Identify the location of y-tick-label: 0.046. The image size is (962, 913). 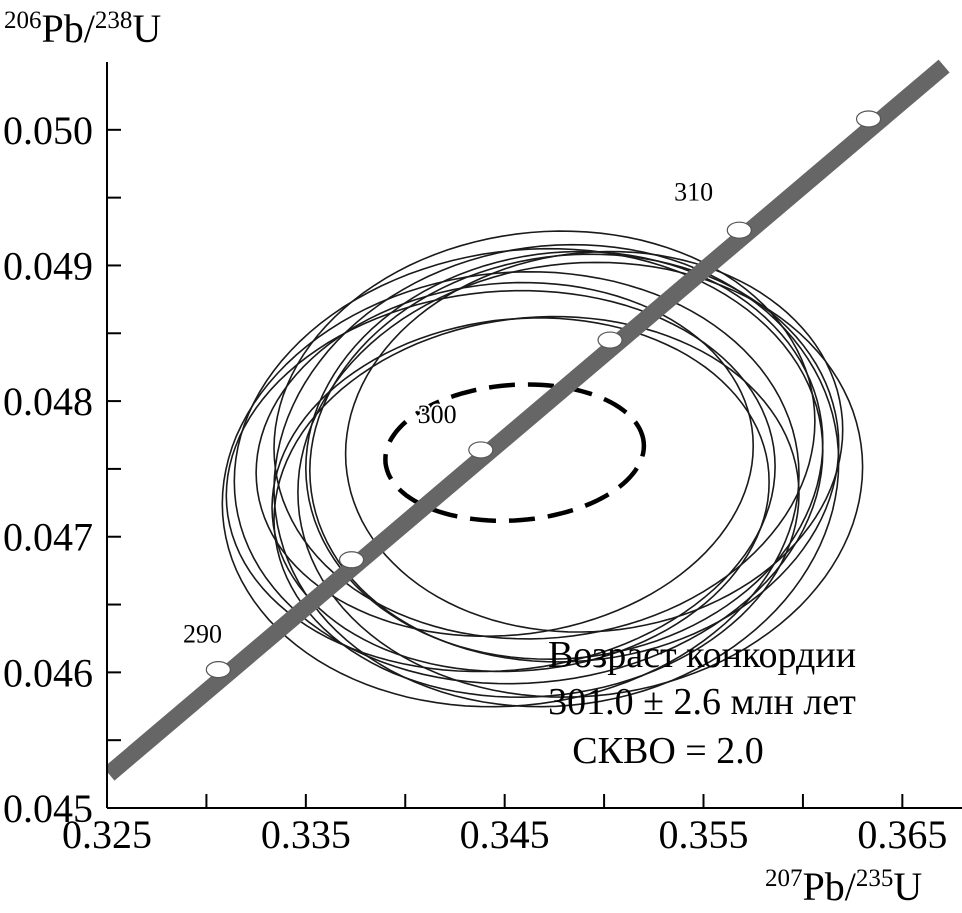
(48, 672).